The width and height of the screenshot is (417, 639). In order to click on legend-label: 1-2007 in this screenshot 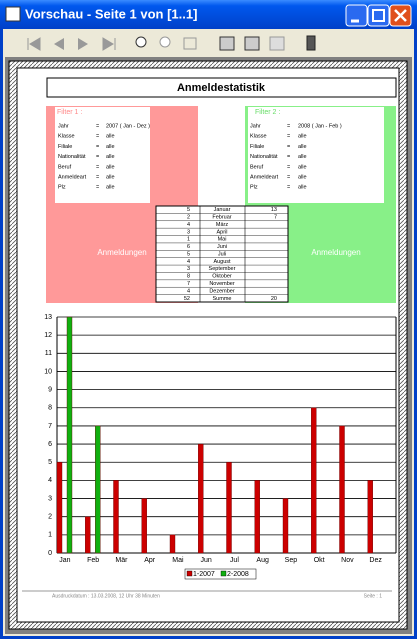, I will do `click(204, 574)`.